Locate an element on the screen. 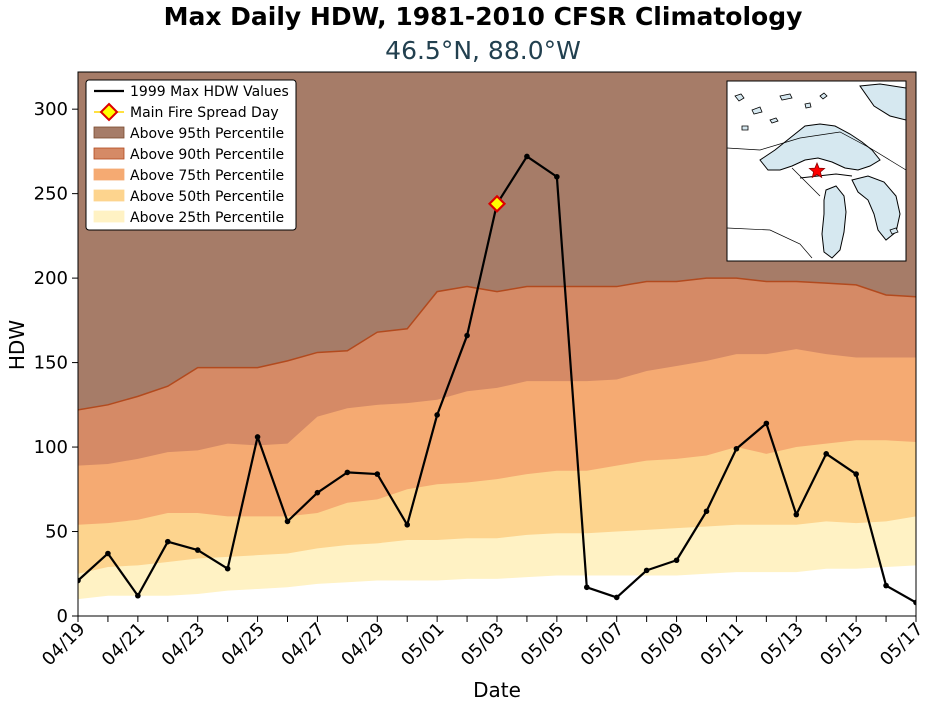 The width and height of the screenshot is (946, 708). location-star is located at coordinates (817, 170).